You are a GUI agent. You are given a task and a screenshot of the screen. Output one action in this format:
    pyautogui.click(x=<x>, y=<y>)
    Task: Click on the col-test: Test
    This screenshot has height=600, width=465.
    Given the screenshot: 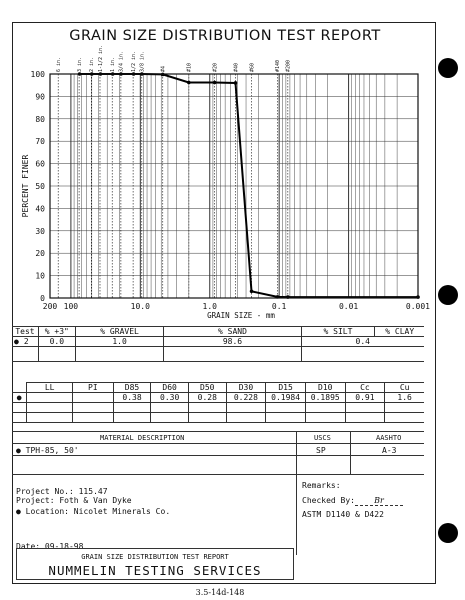 What is the action you would take?
    pyautogui.click(x=25, y=331)
    